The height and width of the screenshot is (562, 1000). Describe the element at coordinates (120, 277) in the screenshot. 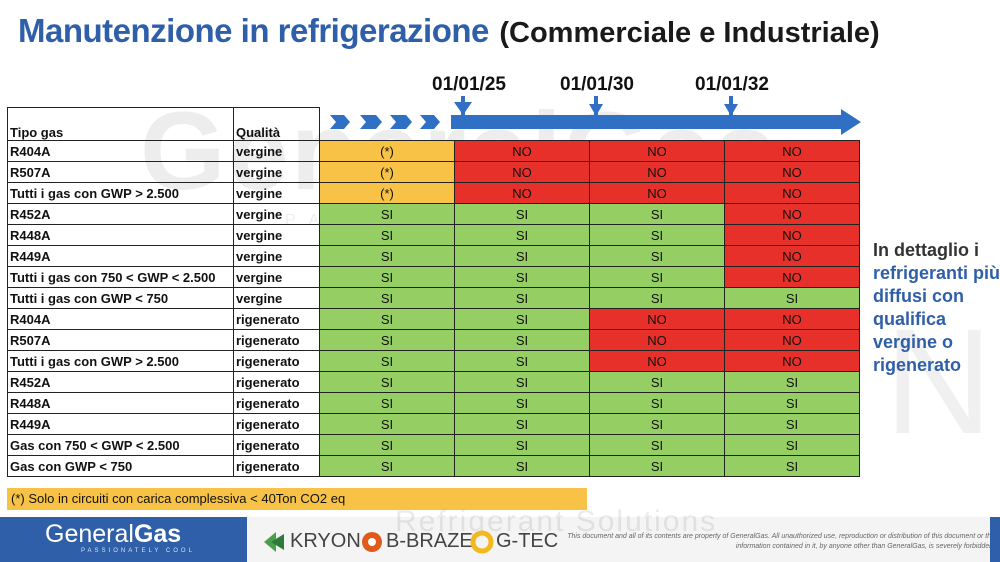

I see `gas-type-cell: Tutti i gas con 750 < GWP < 2.500` at that location.